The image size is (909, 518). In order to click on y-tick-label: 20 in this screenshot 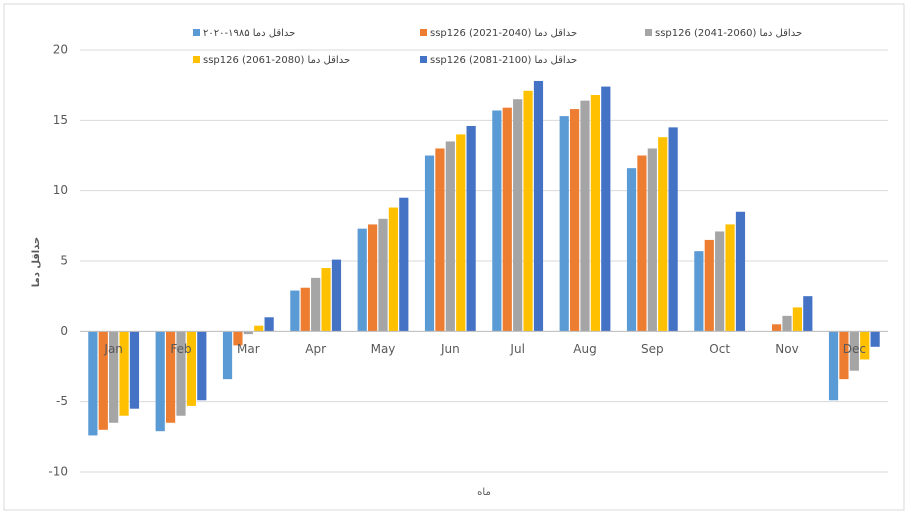, I will do `click(60, 50)`.